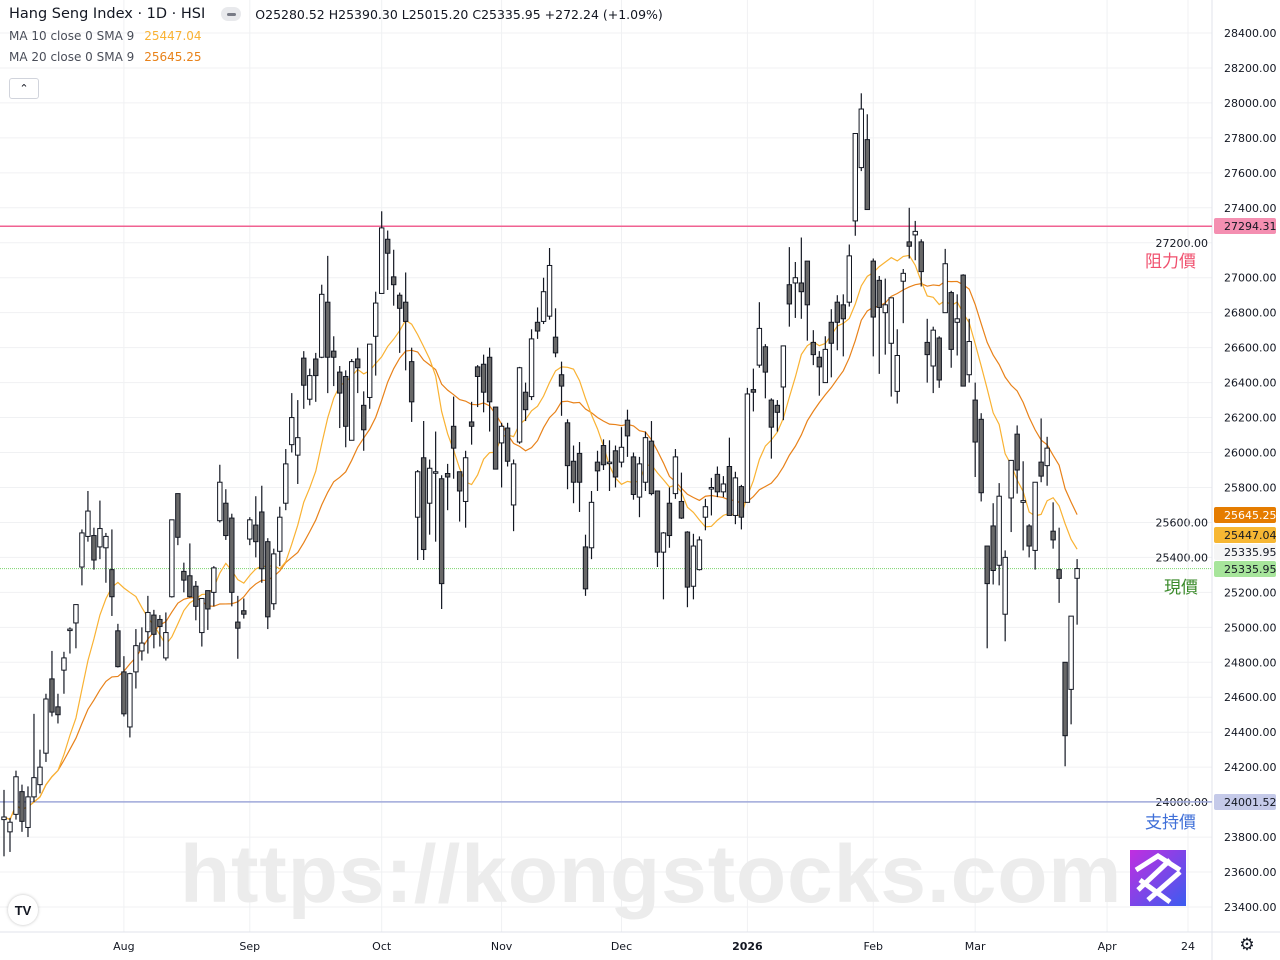  I want to click on gear-icon: ⚙, so click(1247, 945).